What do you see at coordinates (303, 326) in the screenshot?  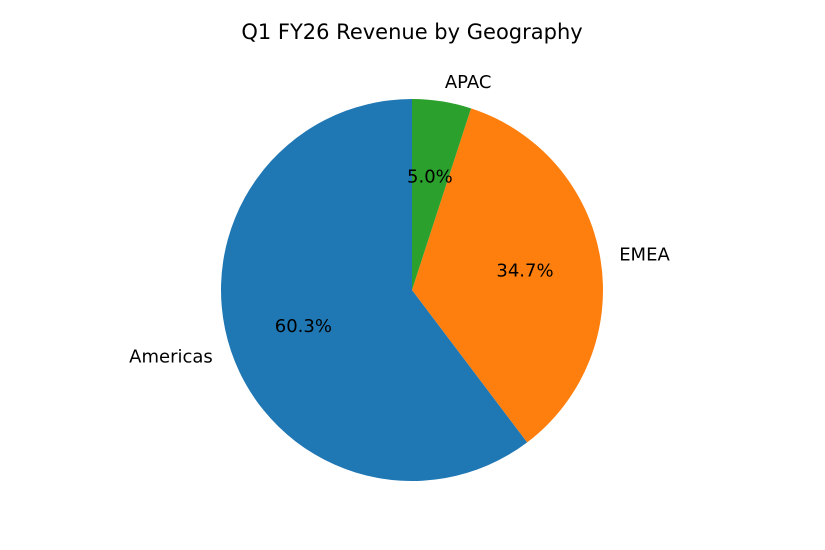 I see `slice-percent-label: 60.3%` at bounding box center [303, 326].